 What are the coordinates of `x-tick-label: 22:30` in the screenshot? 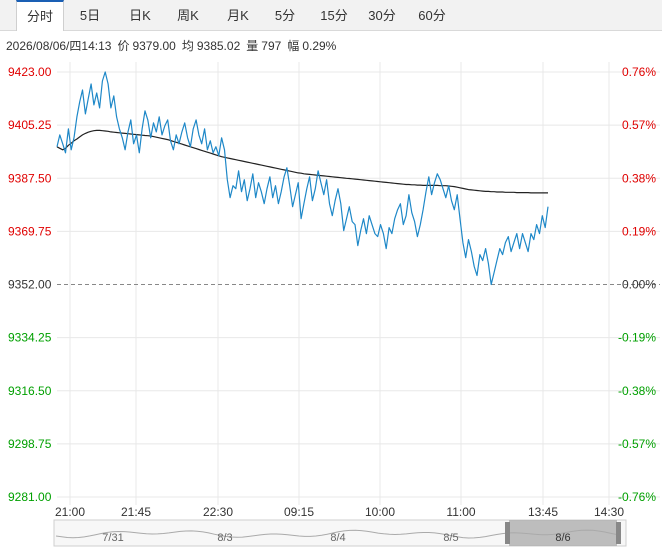 It's located at (218, 512).